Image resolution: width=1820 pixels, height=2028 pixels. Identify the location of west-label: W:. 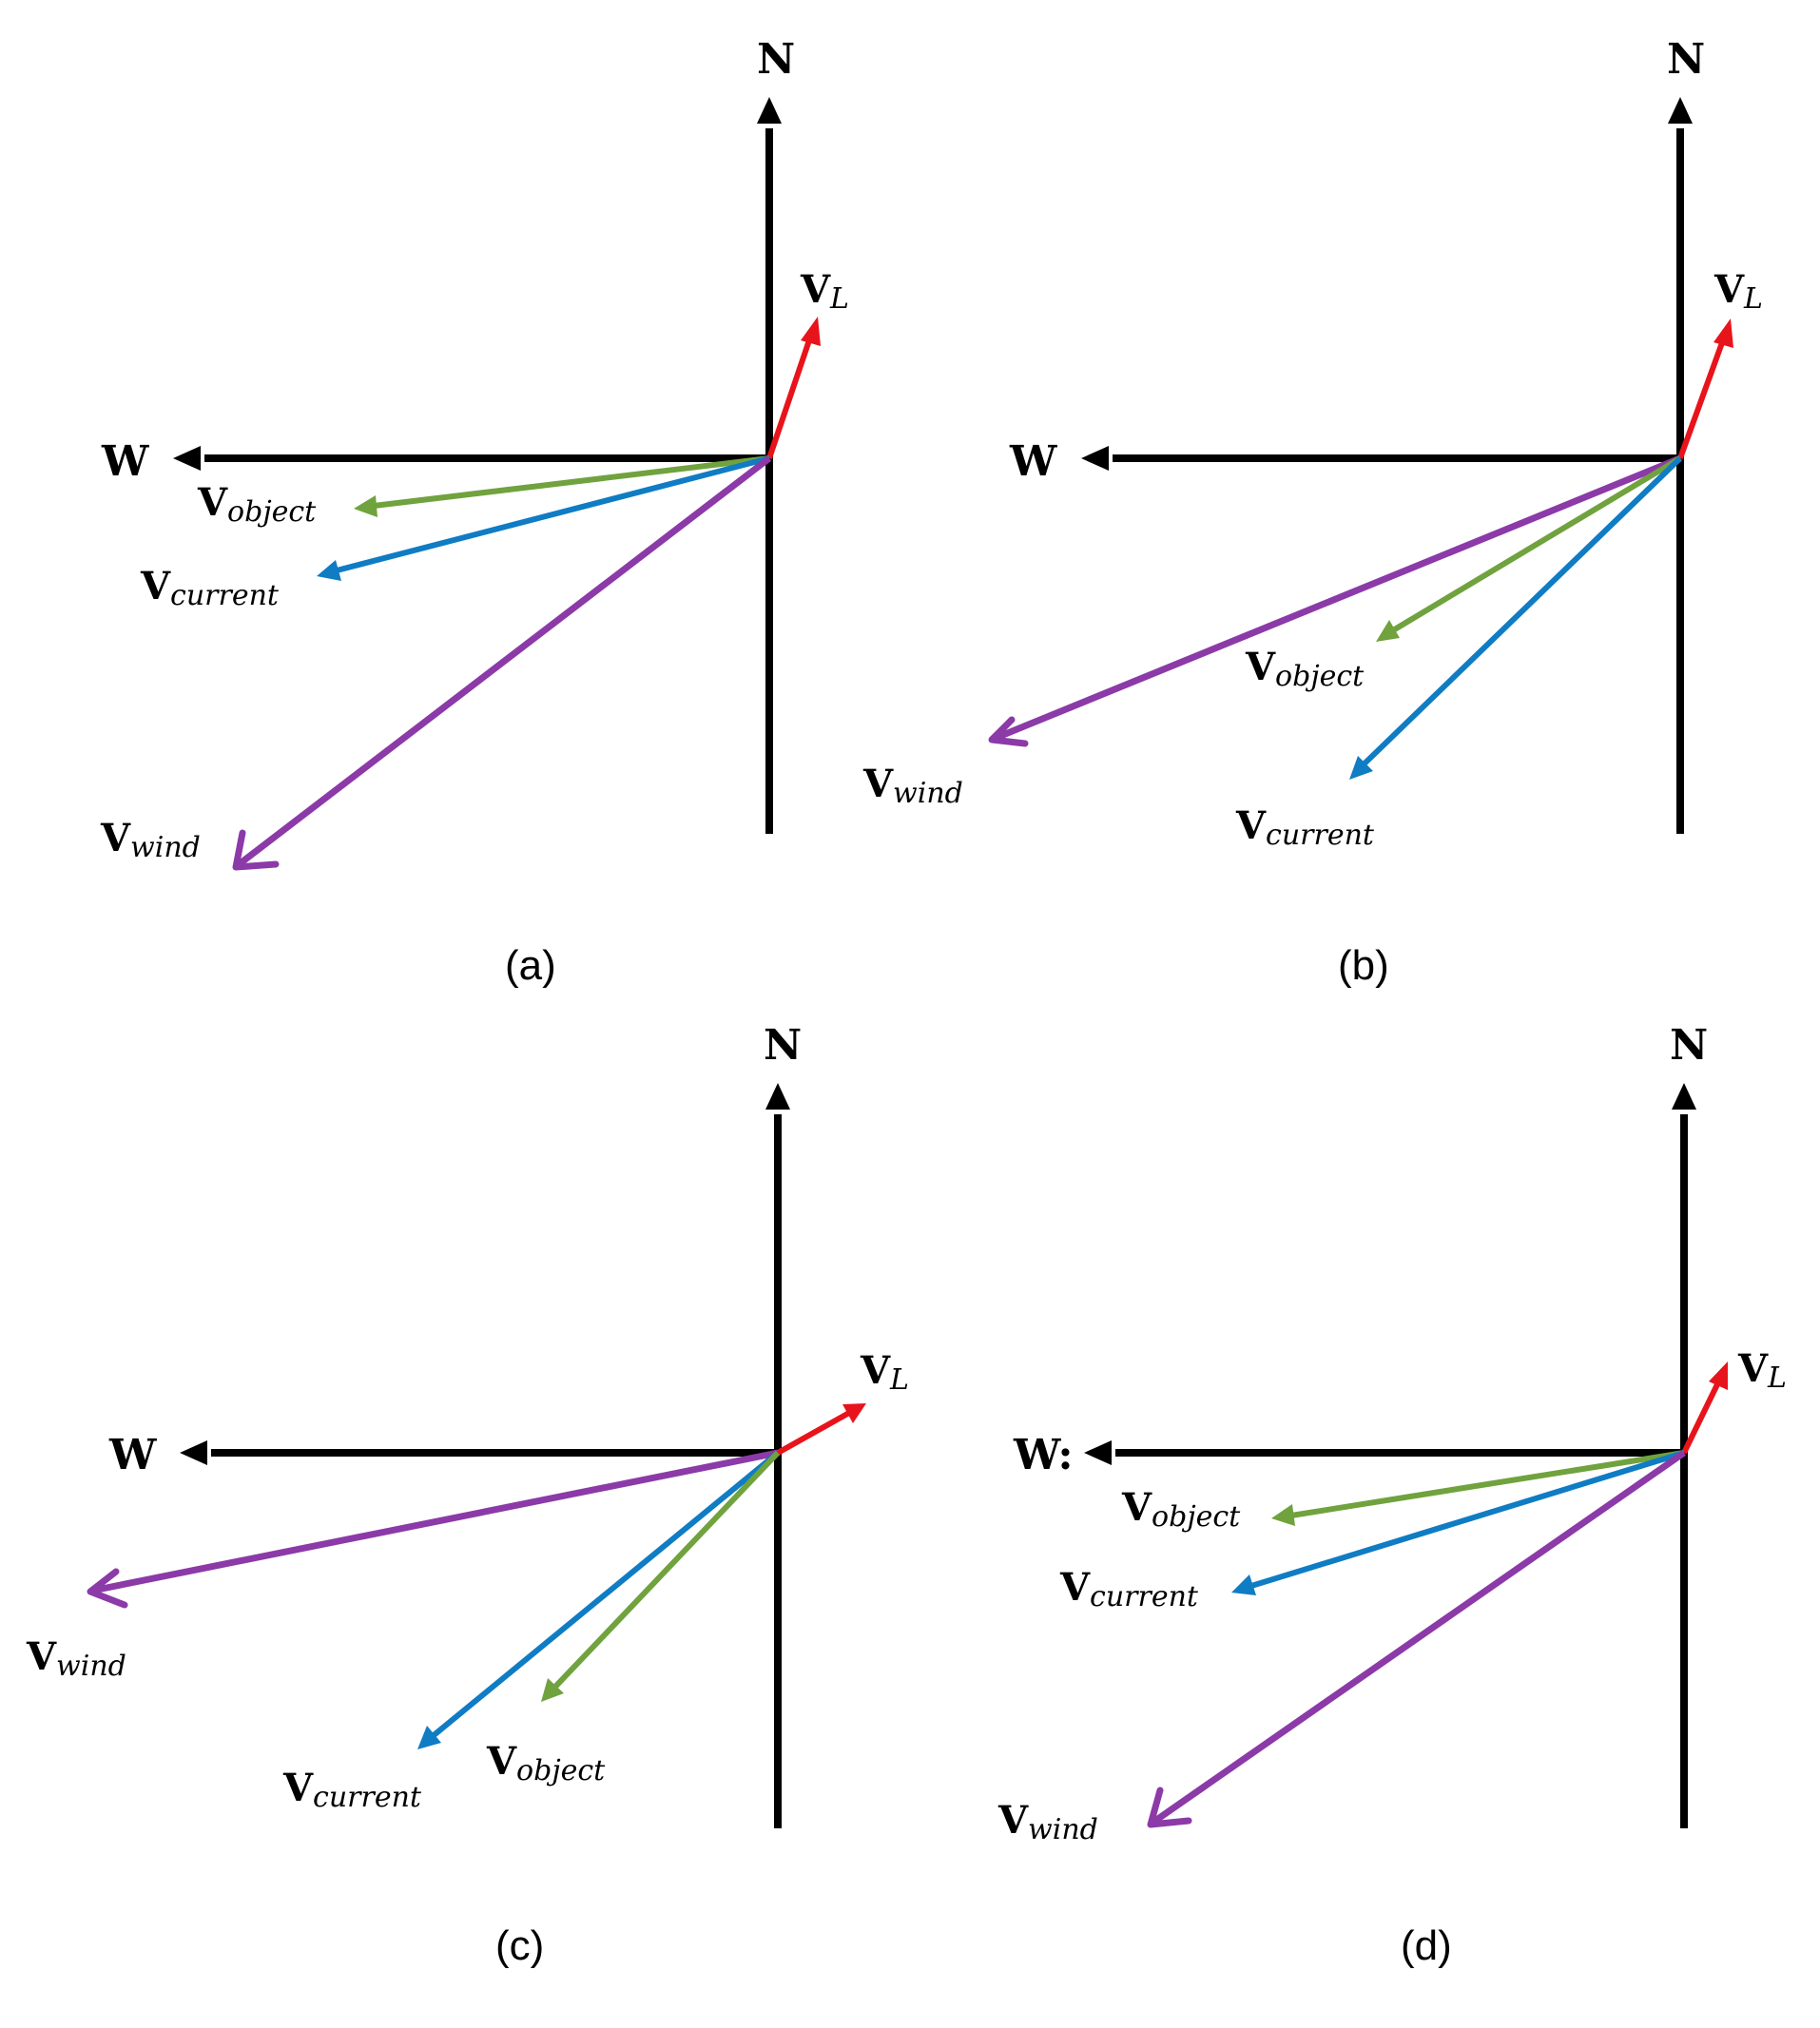
(1043, 1455).